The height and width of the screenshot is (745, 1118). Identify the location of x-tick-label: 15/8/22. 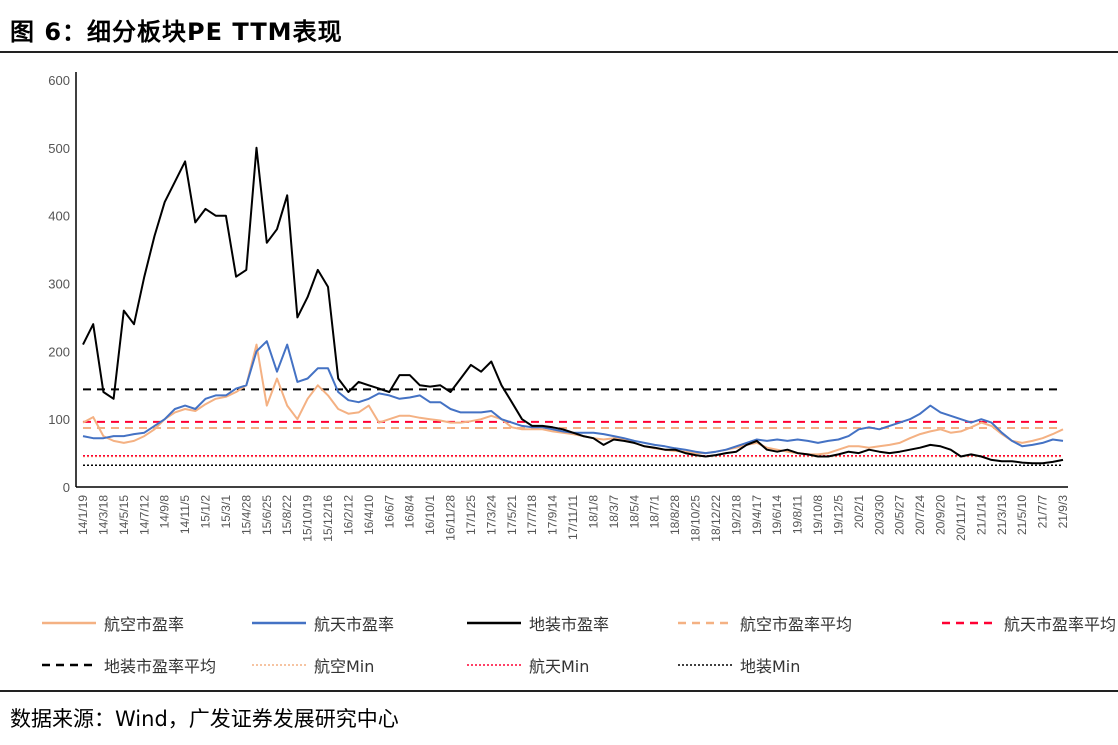
(287, 515).